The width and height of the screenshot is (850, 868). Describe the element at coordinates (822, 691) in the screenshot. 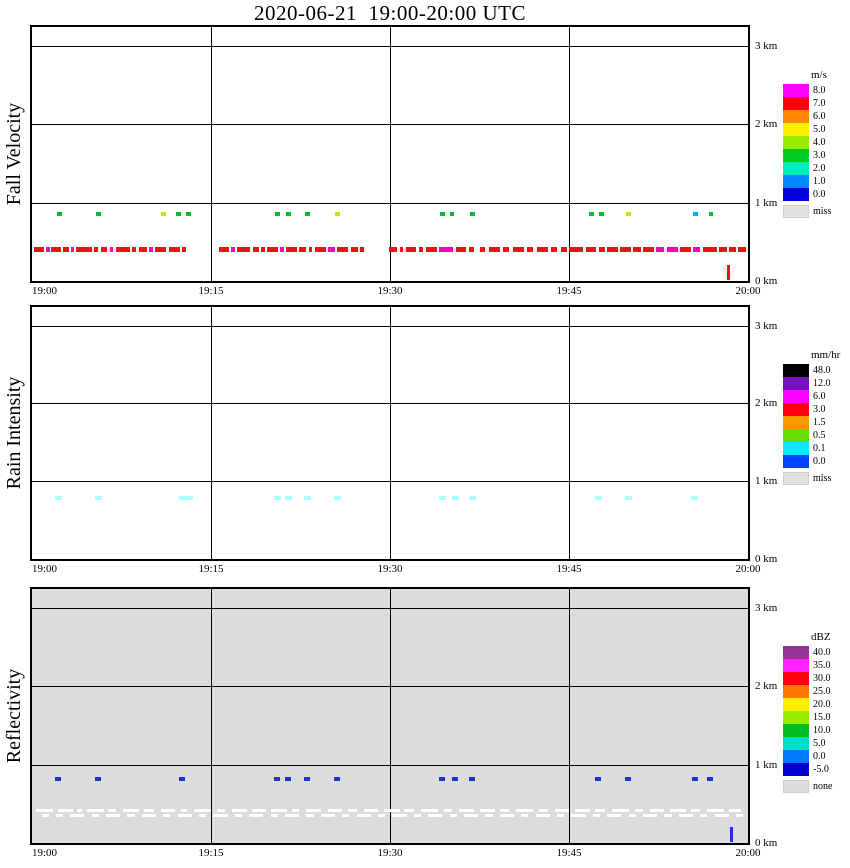

I see `legend-label: 25.0` at that location.